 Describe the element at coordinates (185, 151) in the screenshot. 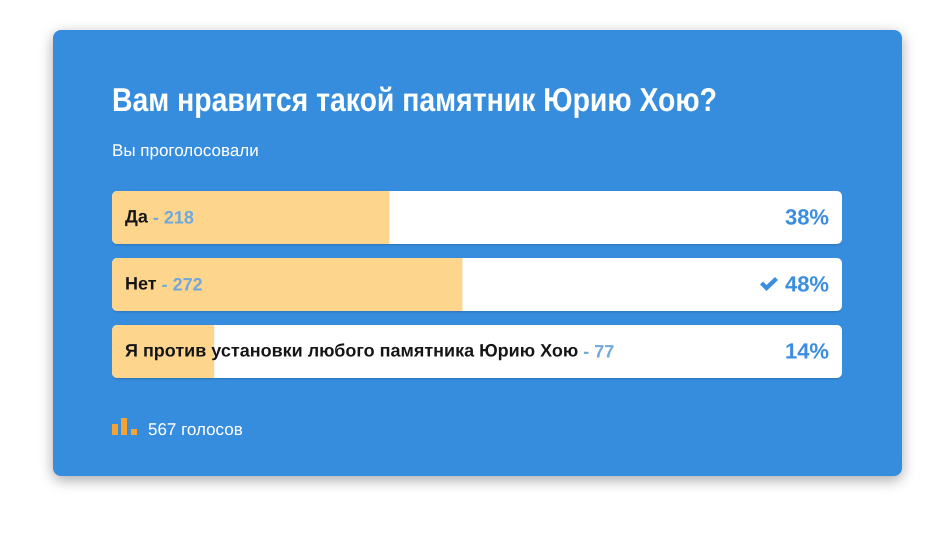

I see `chart-subtitle: Вы проголосовали` at that location.